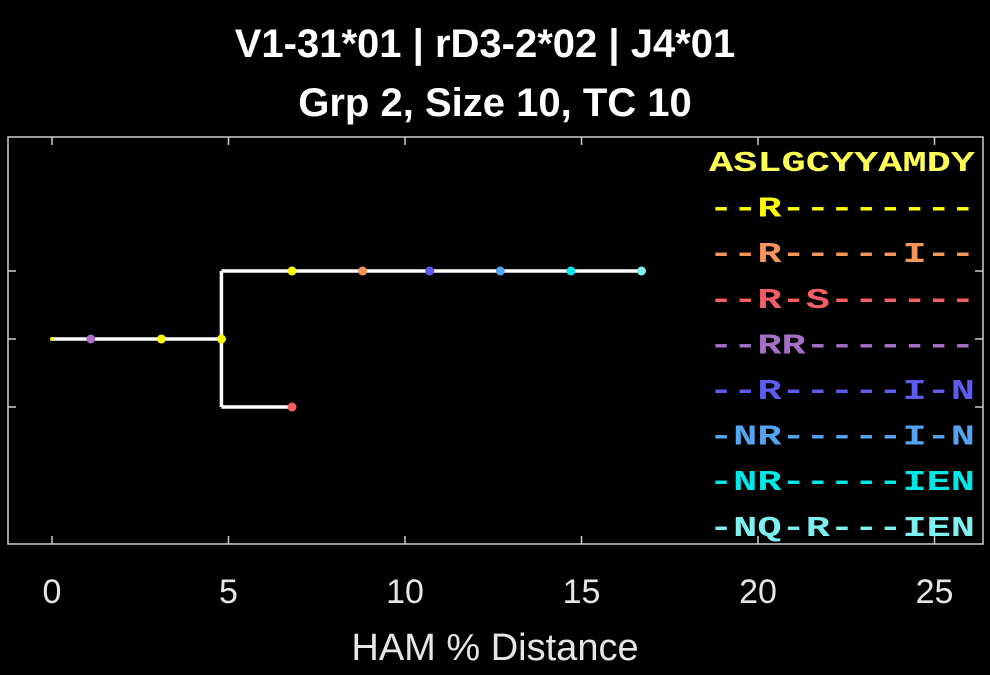 This screenshot has height=675, width=990. Describe the element at coordinates (935, 592) in the screenshot. I see `x-tick-label: 25` at that location.